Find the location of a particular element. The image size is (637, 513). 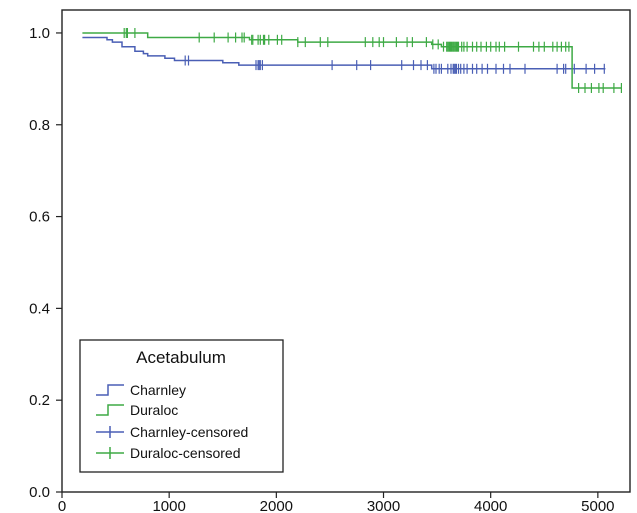

censor-layer is located at coordinates (372, 60).